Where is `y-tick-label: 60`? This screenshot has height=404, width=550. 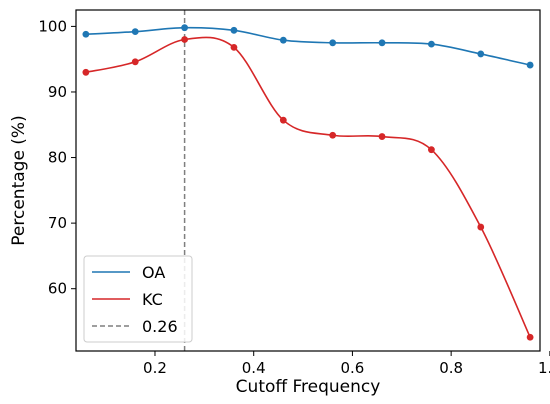
y-tick-label: 60 is located at coordinates (57, 289).